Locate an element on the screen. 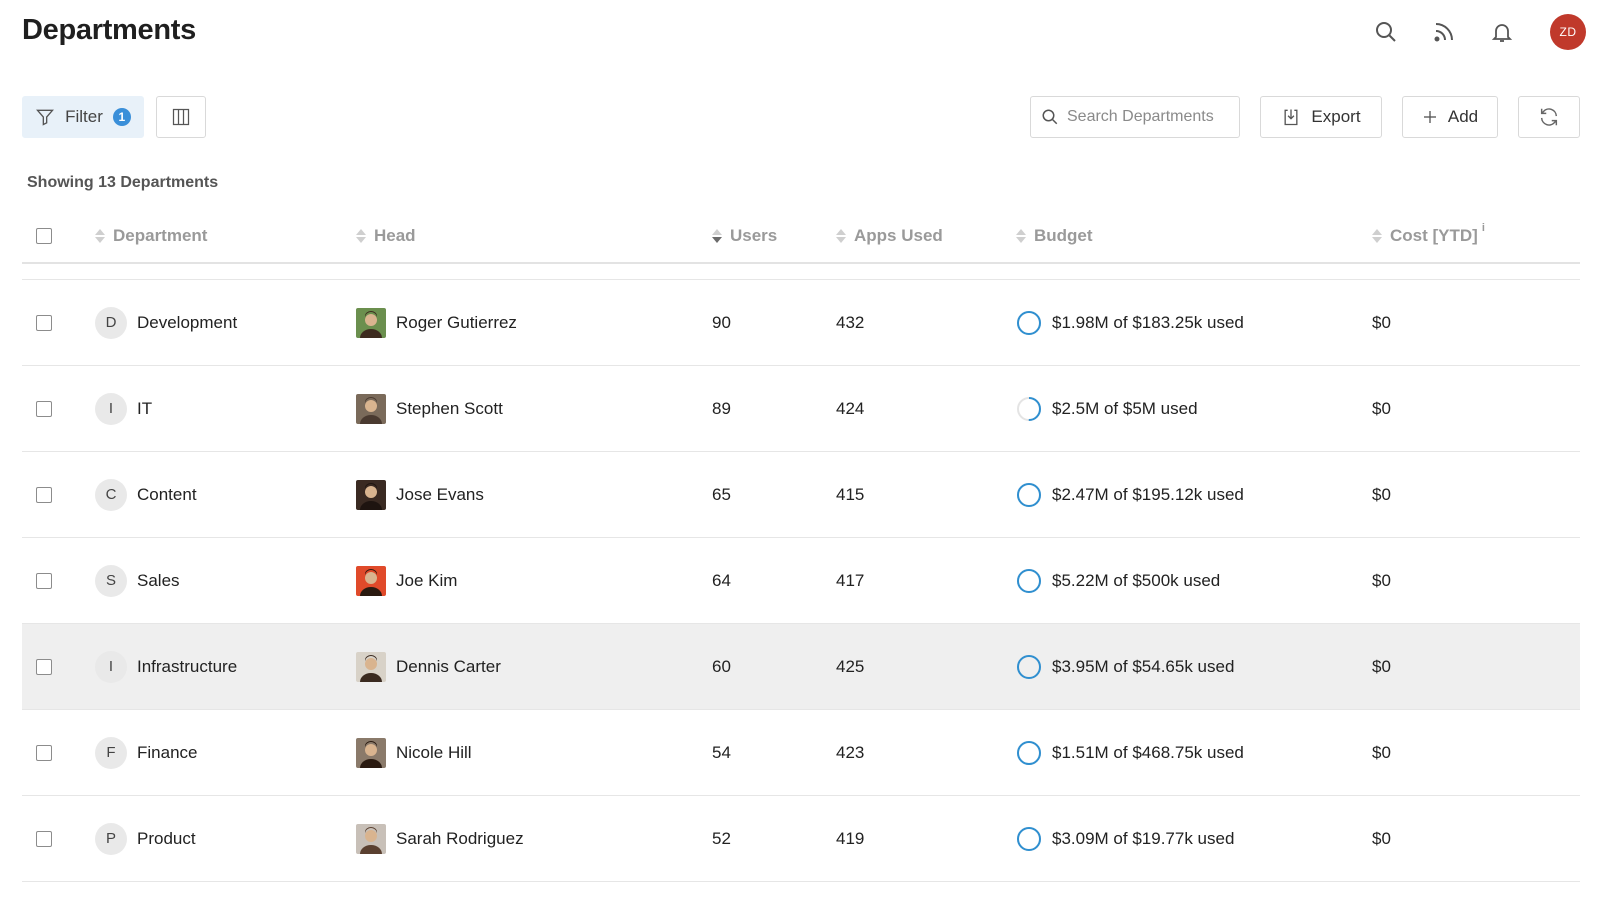 Image resolution: width=1600 pixels, height=922 pixels. plus-icon is located at coordinates (1429, 117).